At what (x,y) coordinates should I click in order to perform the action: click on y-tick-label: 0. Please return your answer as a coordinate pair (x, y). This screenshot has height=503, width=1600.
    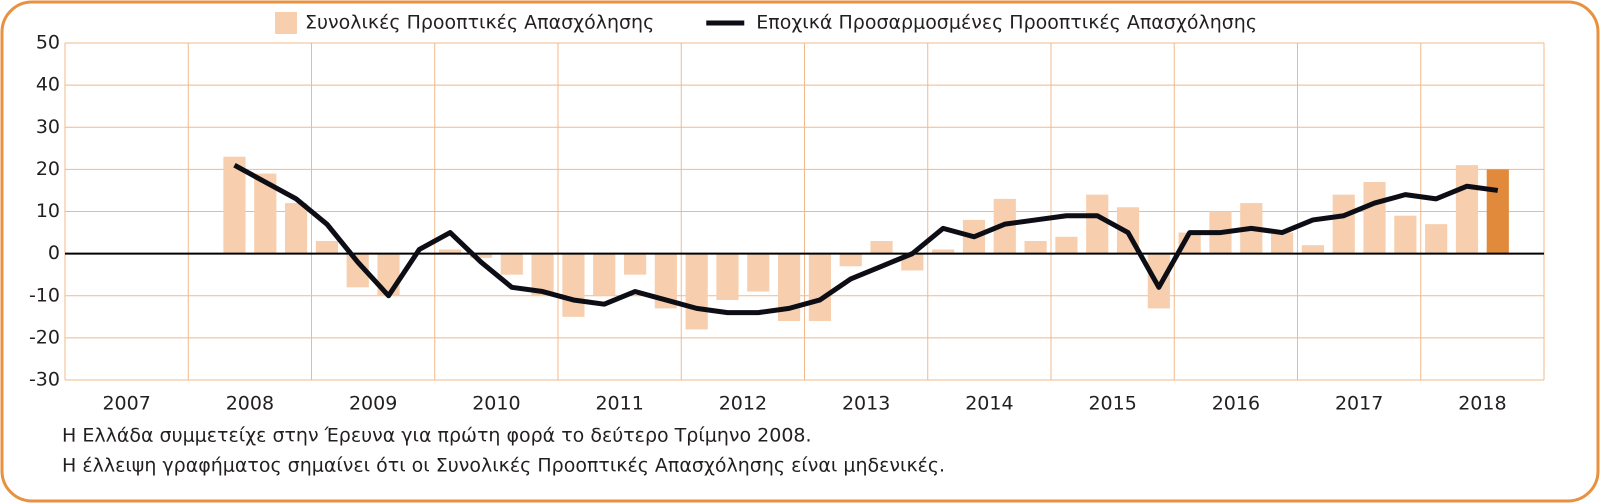
    Looking at the image, I should click on (54, 253).